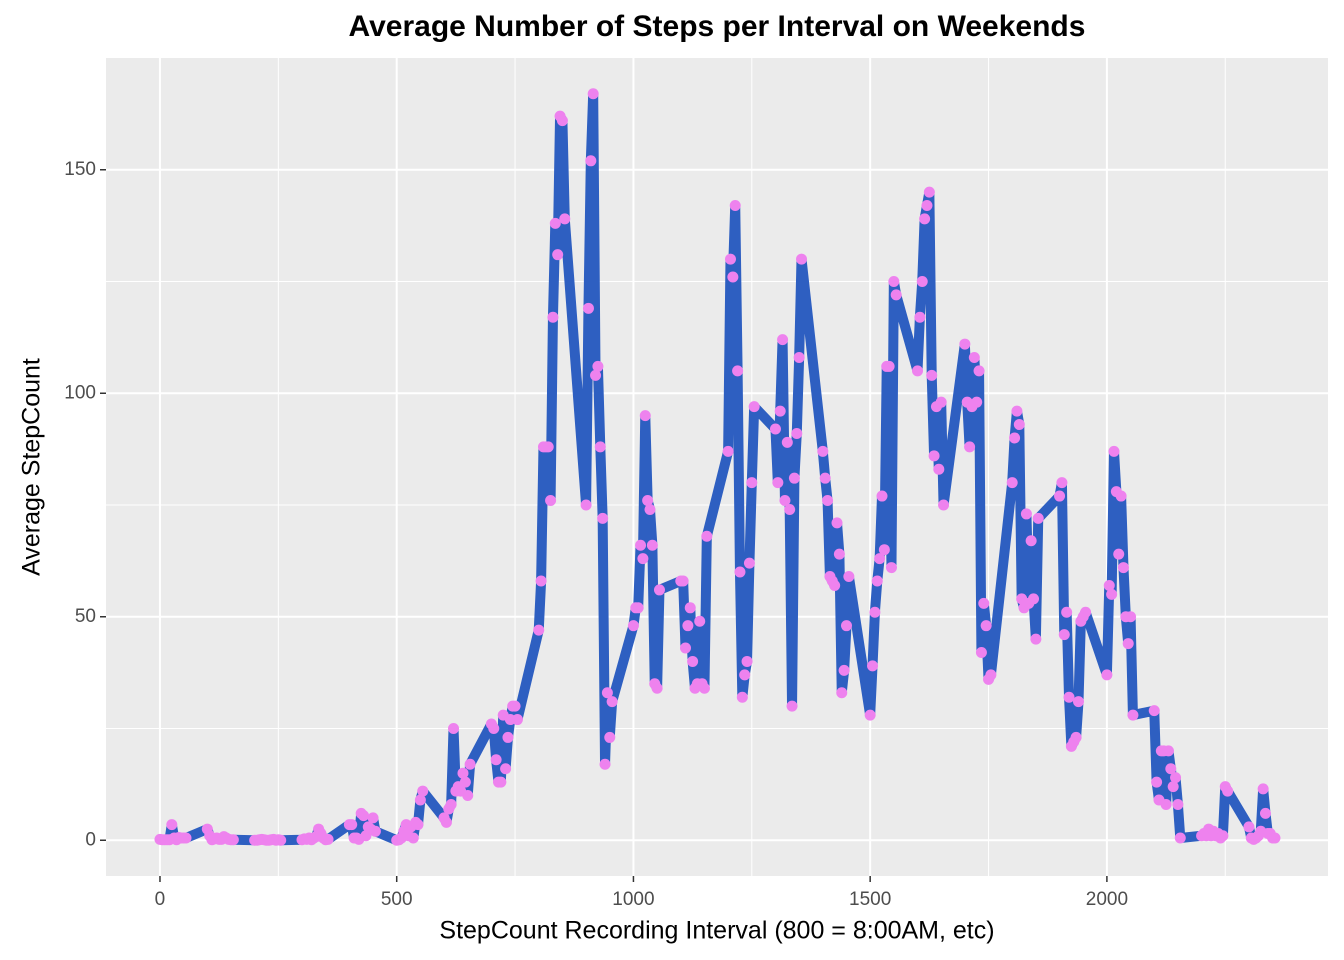  Describe the element at coordinates (80, 169) in the screenshot. I see `y-tick-label: 150` at that location.